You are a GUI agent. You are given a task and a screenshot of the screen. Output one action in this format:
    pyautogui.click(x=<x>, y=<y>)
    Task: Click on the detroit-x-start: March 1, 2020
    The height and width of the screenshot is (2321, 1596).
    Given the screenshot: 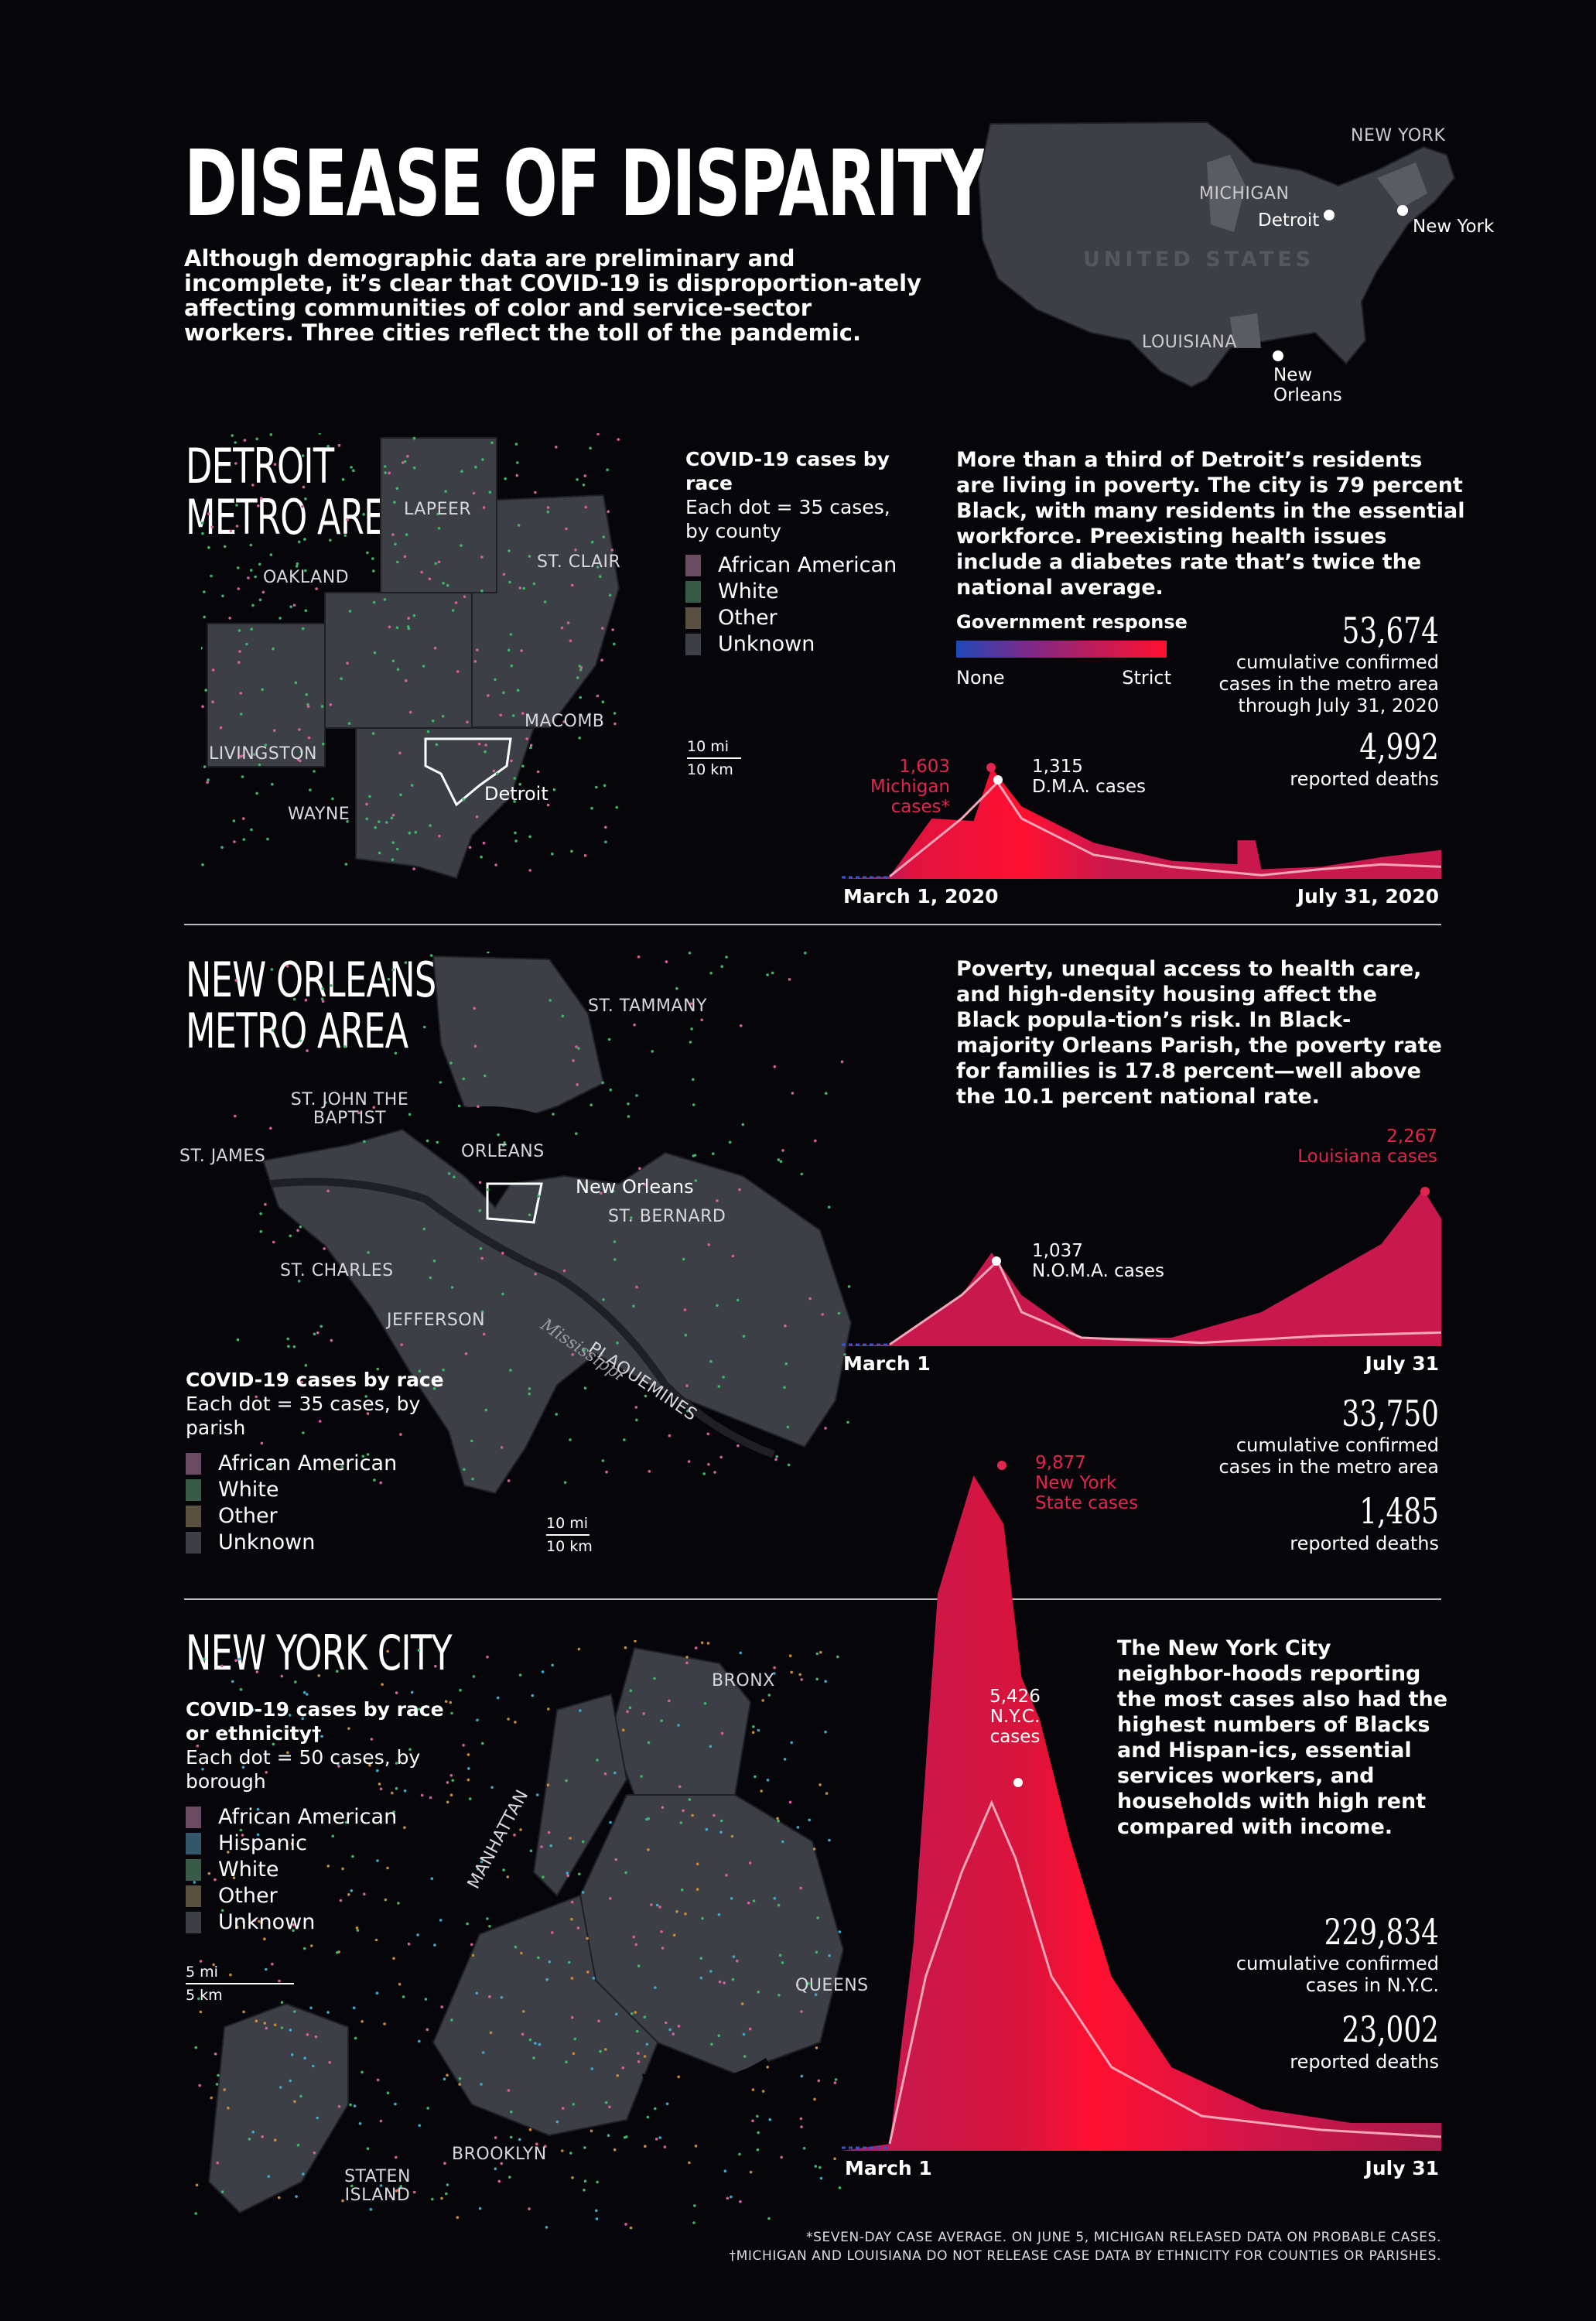 What is the action you would take?
    pyautogui.click(x=921, y=896)
    